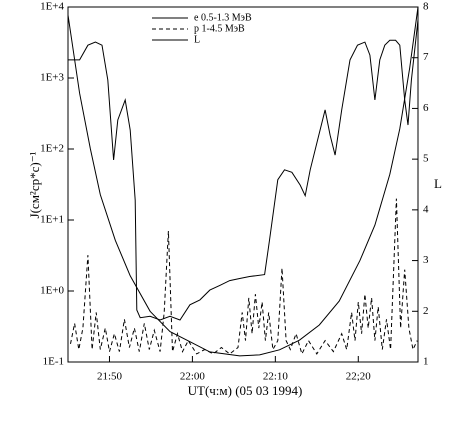 The image size is (468, 439). What do you see at coordinates (52, 149) in the screenshot?
I see `y-tick-label: 1E+2` at bounding box center [52, 149].